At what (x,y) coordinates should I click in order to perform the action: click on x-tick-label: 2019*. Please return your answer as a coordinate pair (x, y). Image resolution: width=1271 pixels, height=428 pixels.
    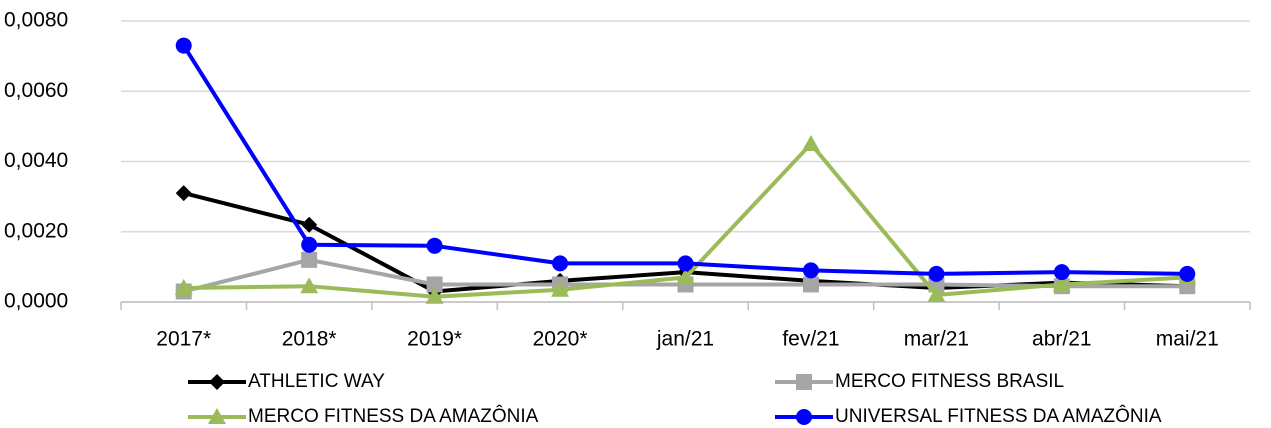
    Looking at the image, I should click on (434, 339).